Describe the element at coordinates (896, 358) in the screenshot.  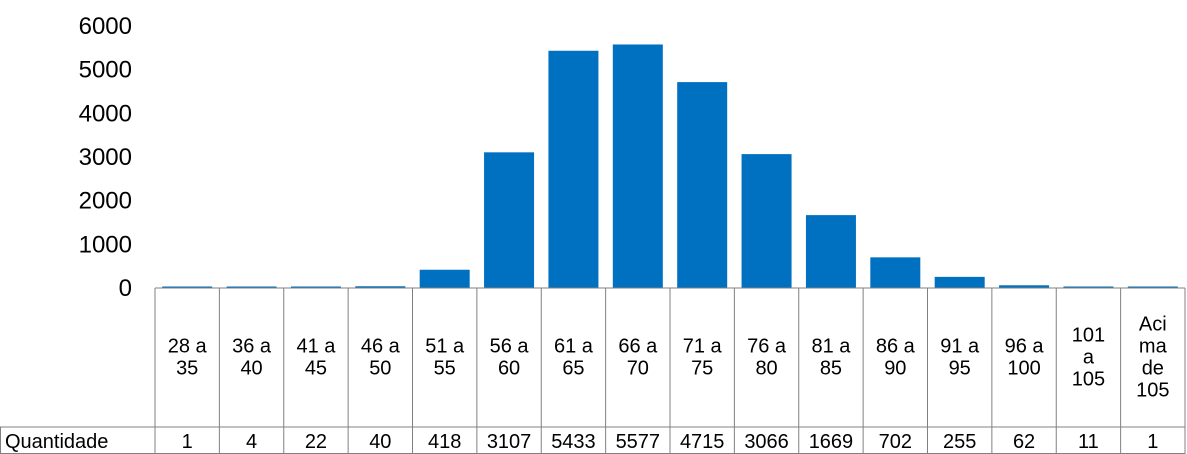
I see `x-tick-label: 86 a 90` at that location.